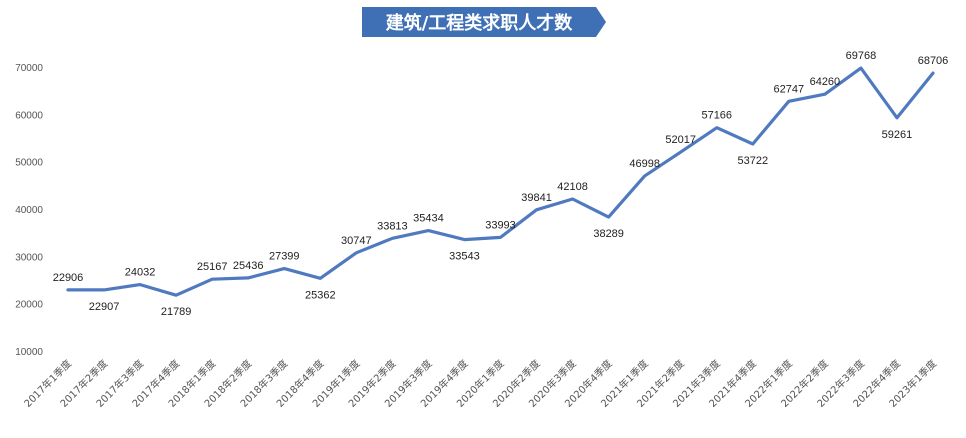  I want to click on chart-title: 建筑/工程类求职人才数, so click(480, 23).